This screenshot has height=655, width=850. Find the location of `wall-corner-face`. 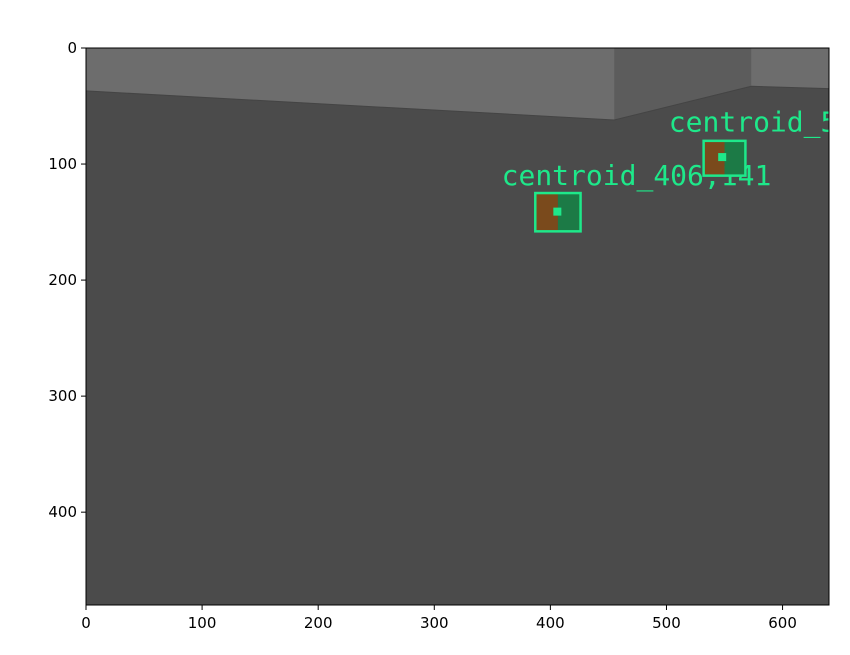

wall-corner-face is located at coordinates (683, 84).